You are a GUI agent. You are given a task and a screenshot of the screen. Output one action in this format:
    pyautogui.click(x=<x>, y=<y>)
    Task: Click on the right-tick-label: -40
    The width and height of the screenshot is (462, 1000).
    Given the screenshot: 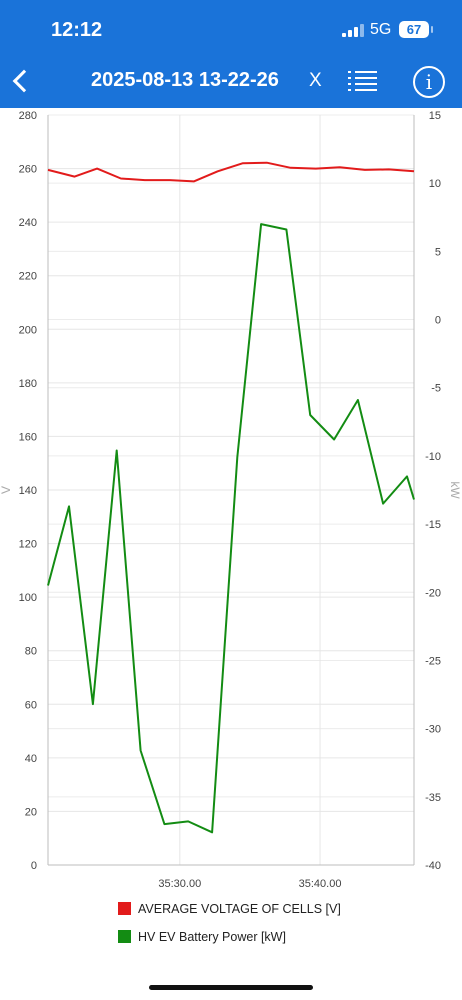 What is the action you would take?
    pyautogui.click(x=433, y=866)
    